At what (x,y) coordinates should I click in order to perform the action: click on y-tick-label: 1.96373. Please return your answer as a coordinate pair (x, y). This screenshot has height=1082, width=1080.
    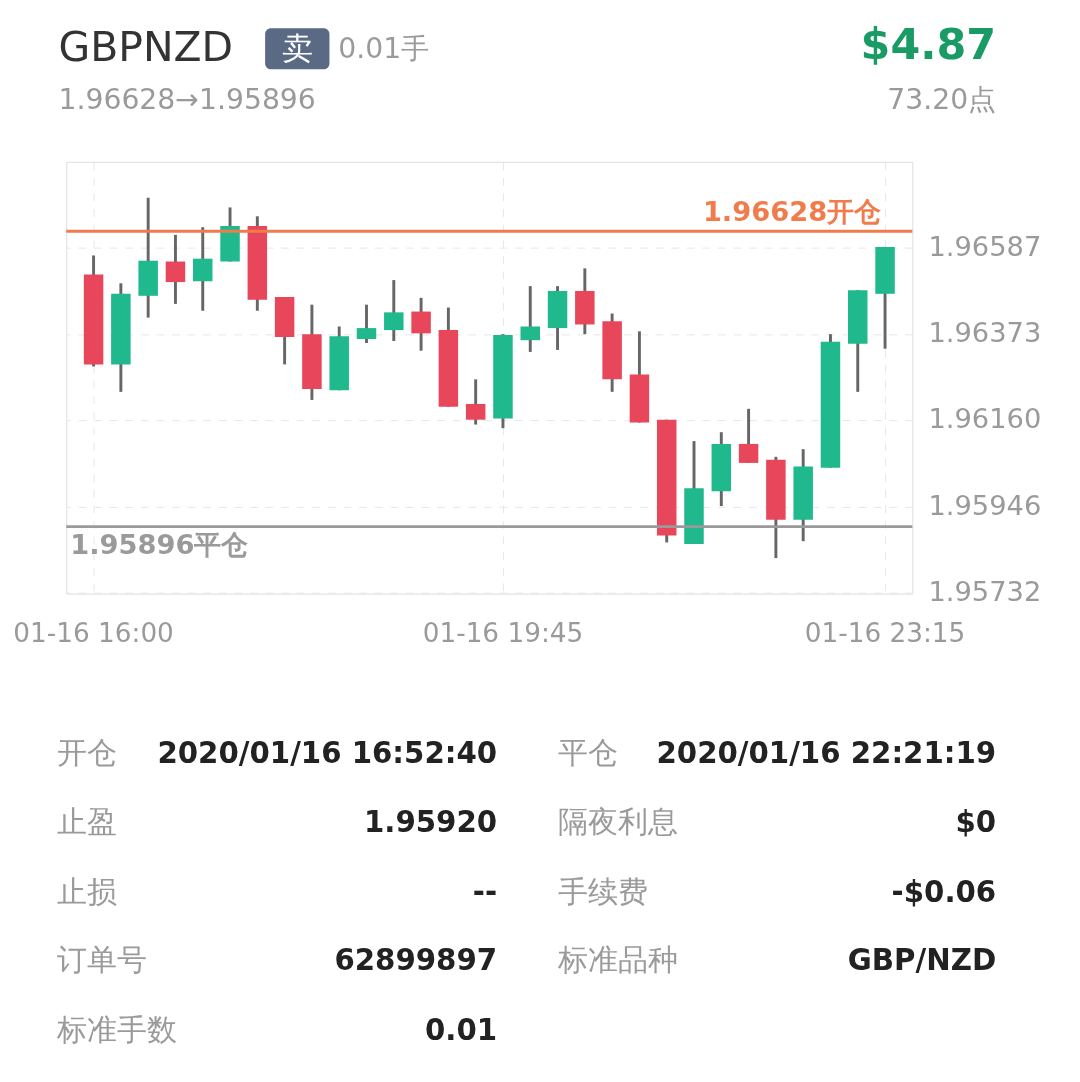
    Looking at the image, I should click on (985, 333).